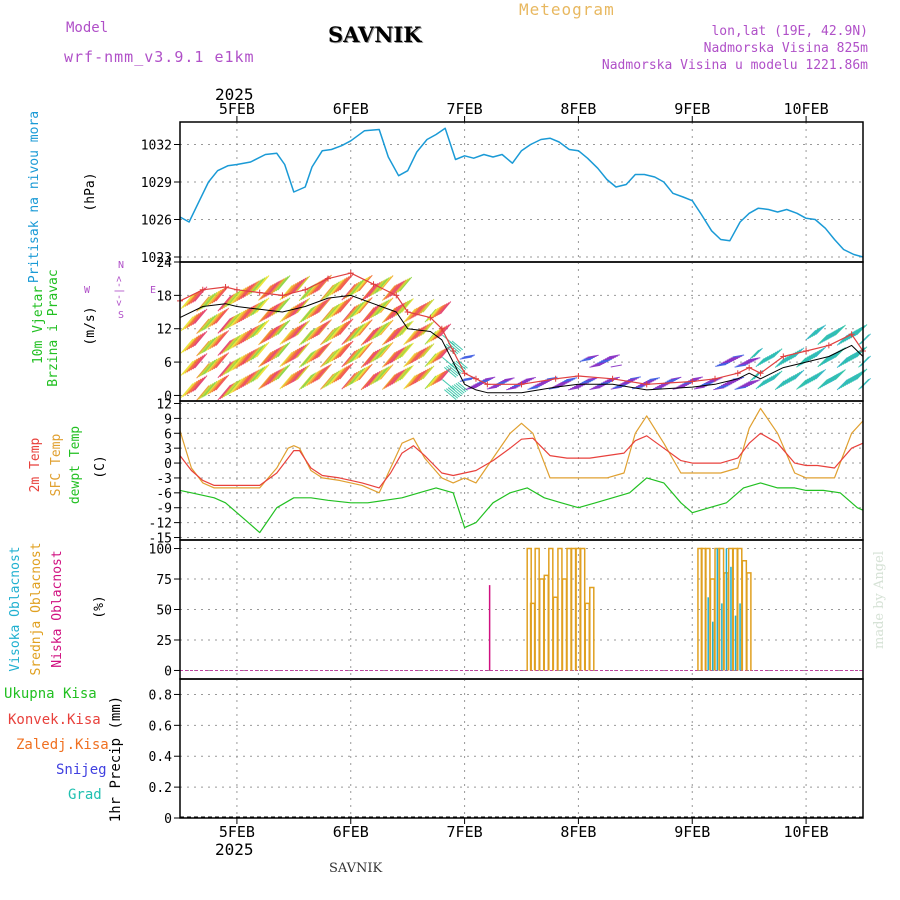 Image resolution: width=900 pixels, height=900 pixels. I want to click on ytick-label: -9, so click(164, 509).